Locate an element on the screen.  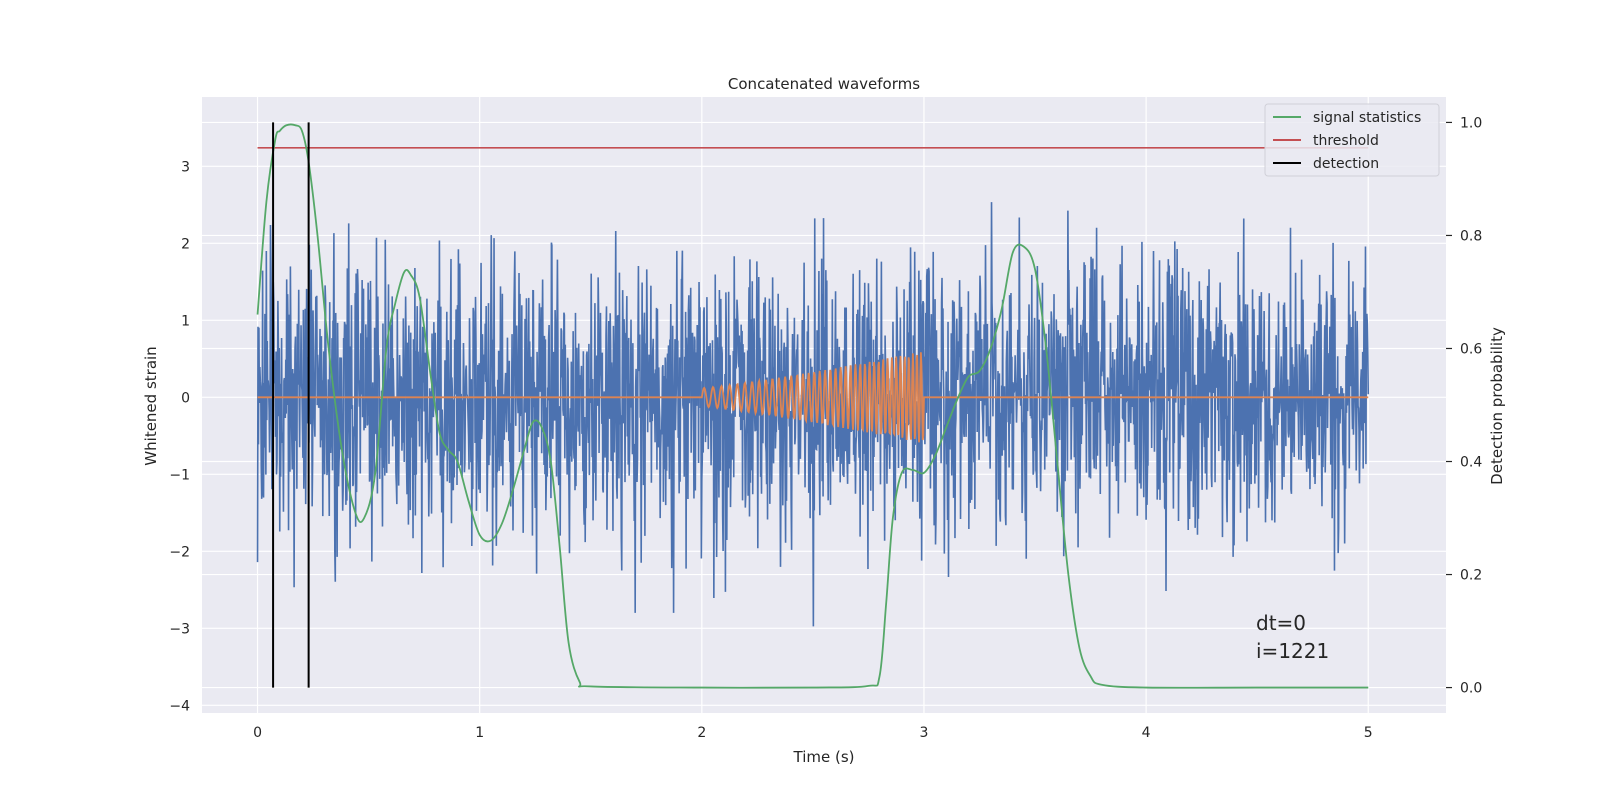
y-axis-label: Whitened strain is located at coordinates (151, 405).